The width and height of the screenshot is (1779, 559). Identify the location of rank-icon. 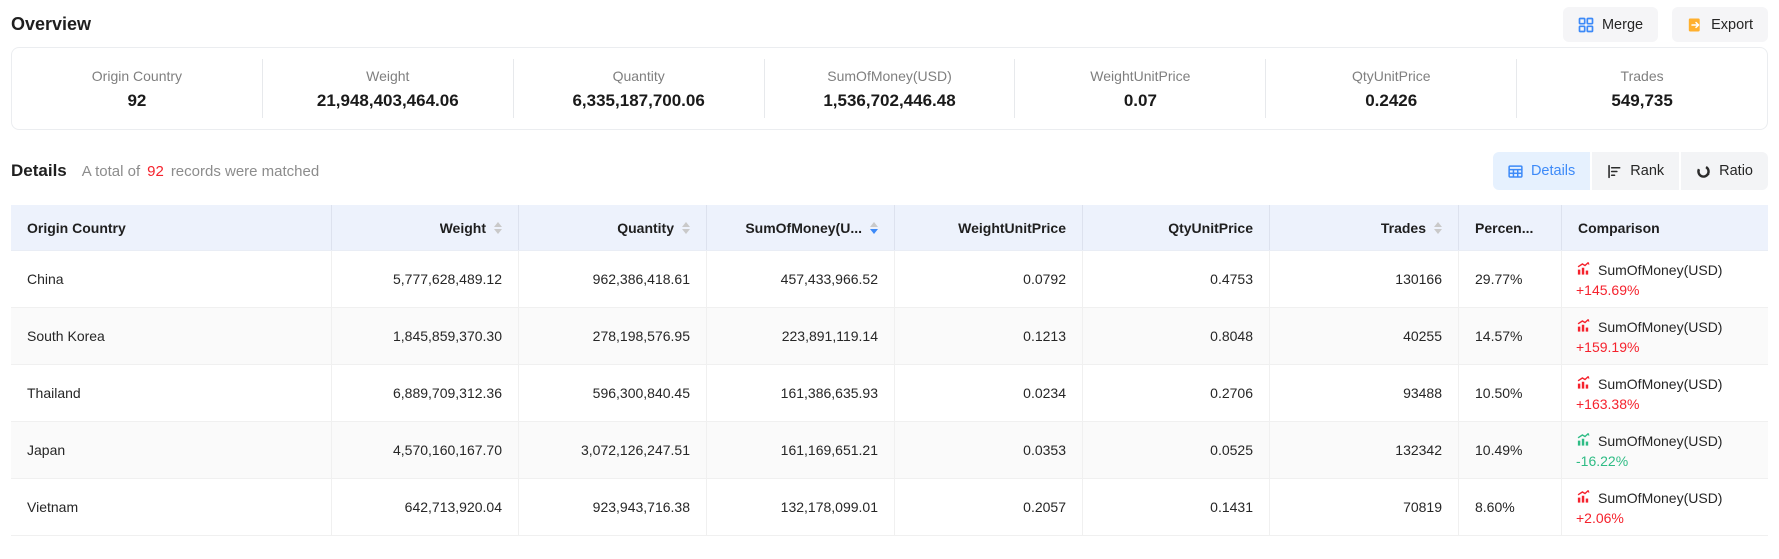
(1614, 171).